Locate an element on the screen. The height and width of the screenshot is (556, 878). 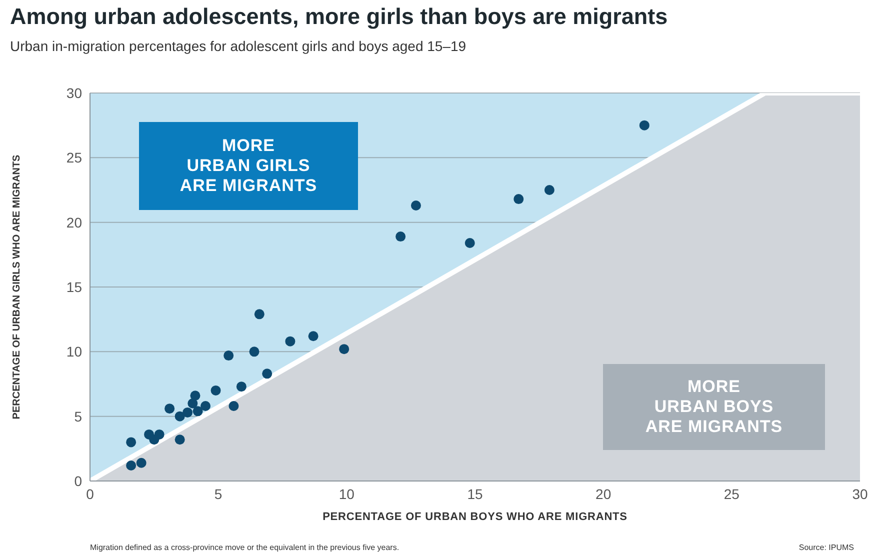
y-tick-label: 15 is located at coordinates (74, 286).